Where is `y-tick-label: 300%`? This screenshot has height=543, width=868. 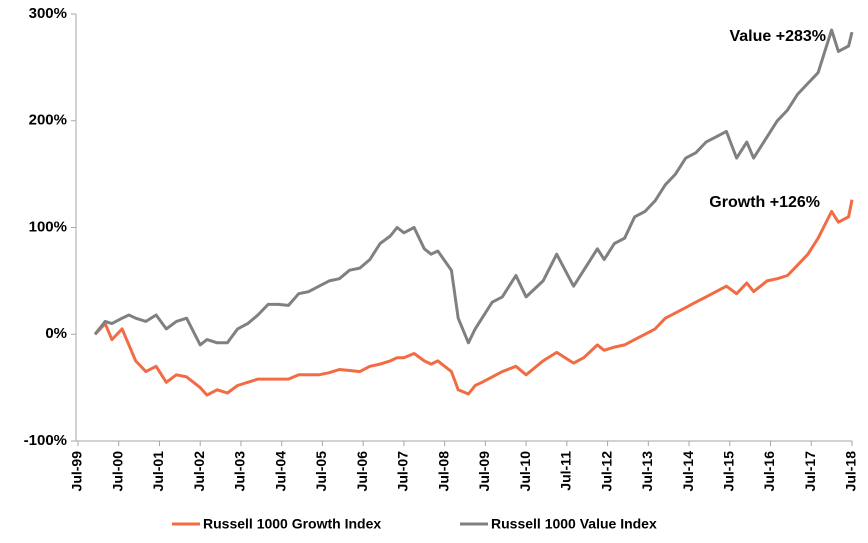 y-tick-label: 300% is located at coordinates (48, 13).